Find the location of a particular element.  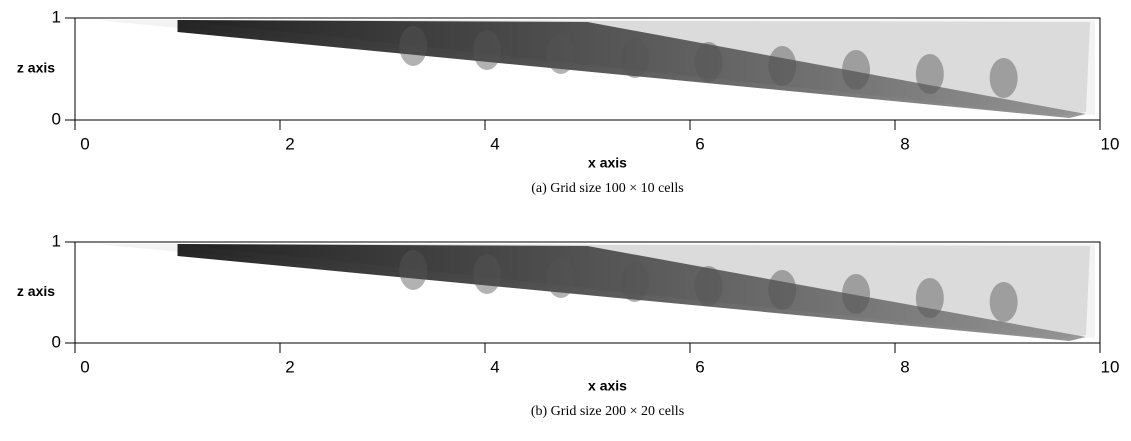

caption: (a) Grid size 100 × 10 cells is located at coordinates (607, 188).